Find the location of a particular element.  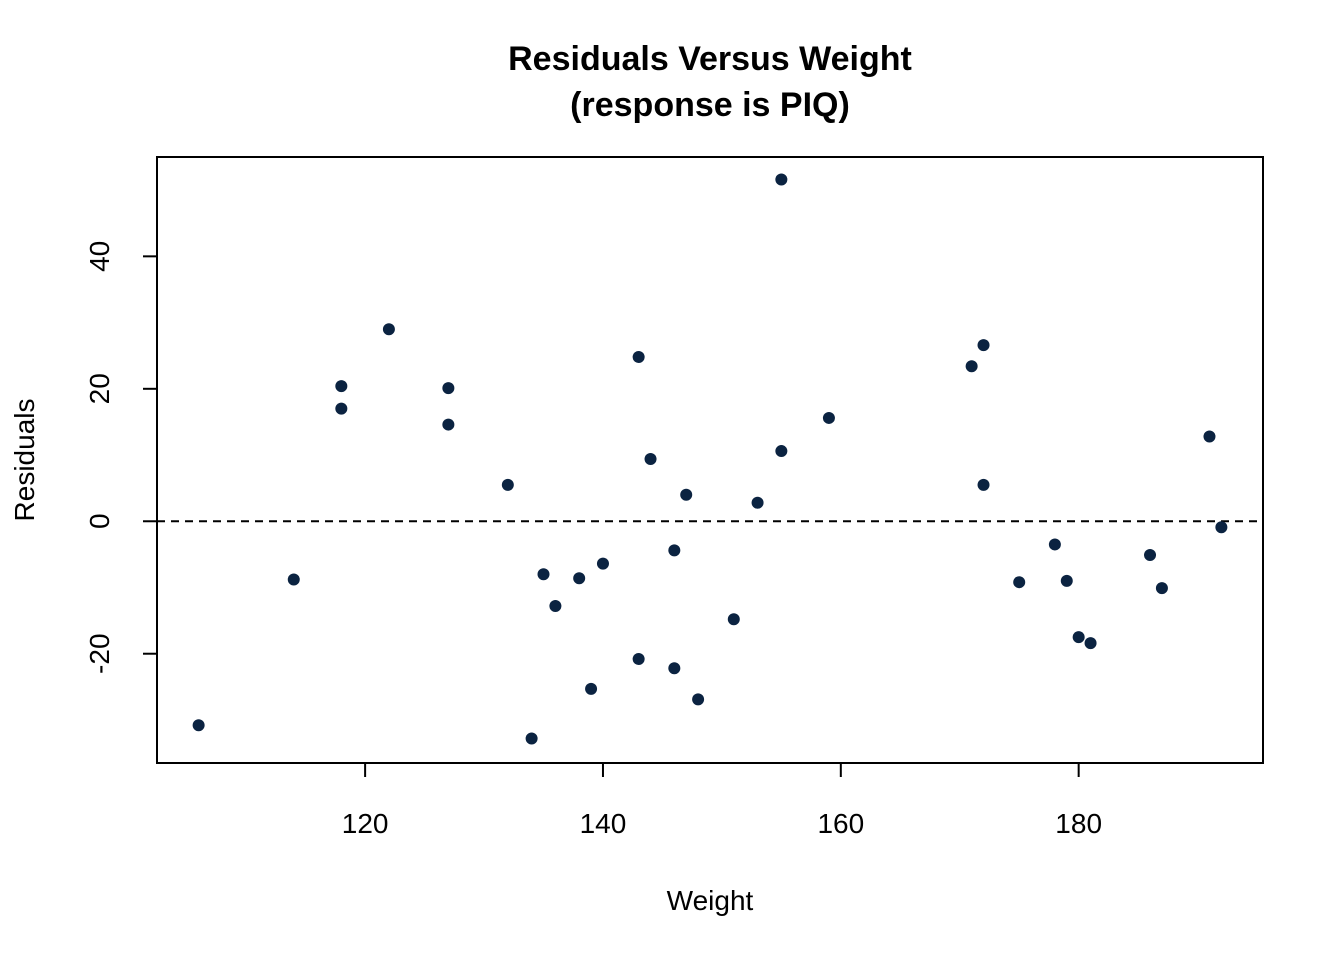

x-tick-label: 180 is located at coordinates (1078, 823).